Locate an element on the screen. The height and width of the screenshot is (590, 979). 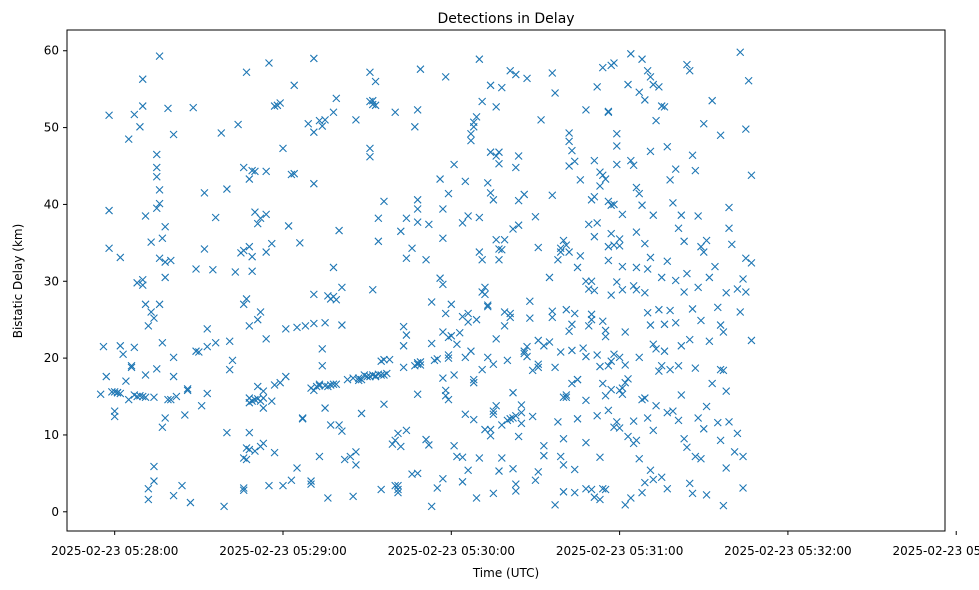
y-tick-label: 30 is located at coordinates (51, 281).